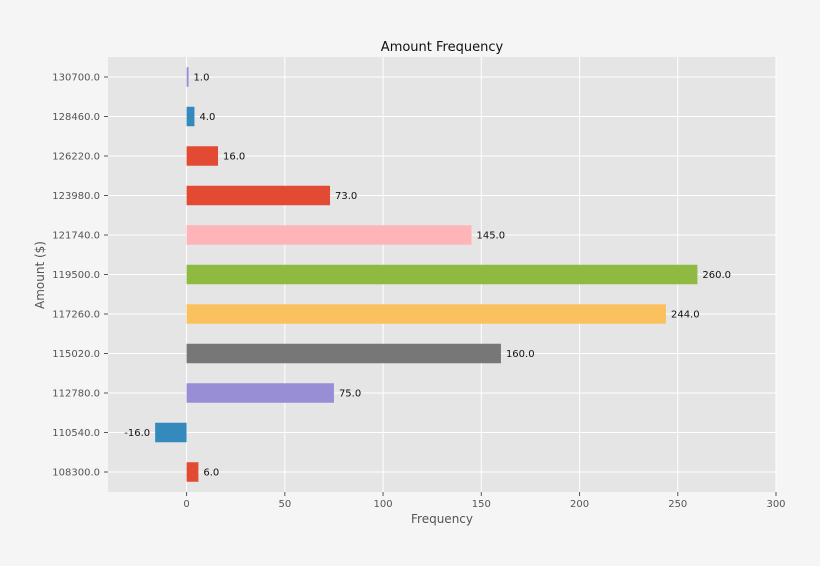 The width and height of the screenshot is (820, 566). I want to click on y-tick-label: 128460.0, so click(76, 117).